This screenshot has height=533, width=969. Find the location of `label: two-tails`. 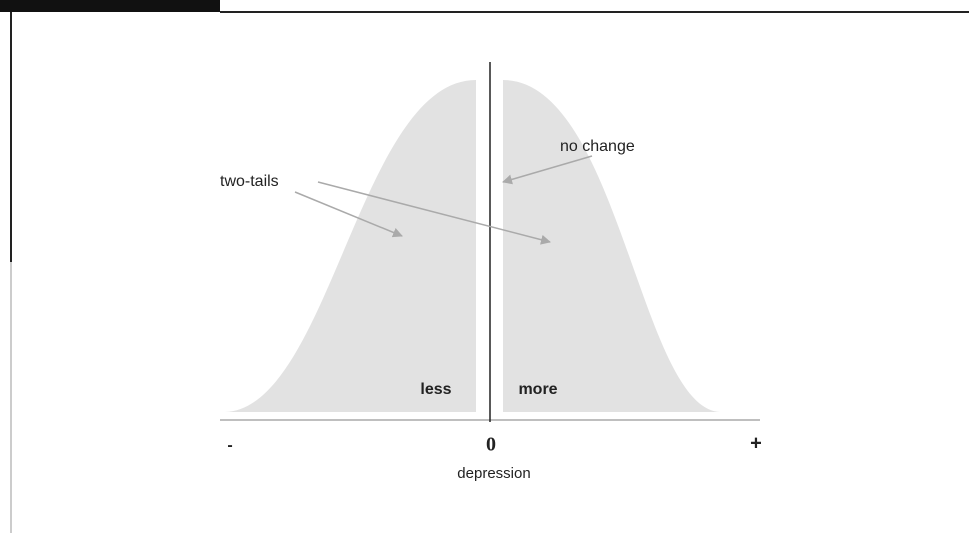

label: two-tails is located at coordinates (249, 181).